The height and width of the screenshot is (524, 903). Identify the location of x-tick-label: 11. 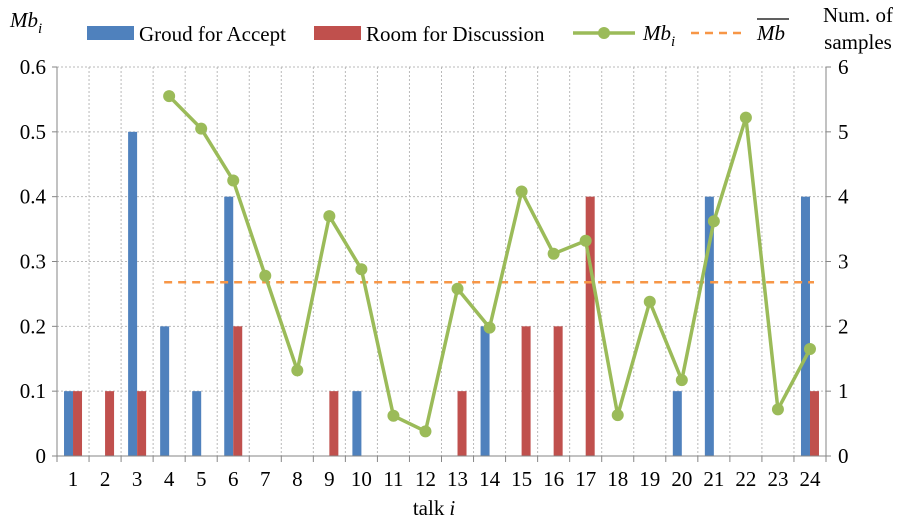
(393, 479).